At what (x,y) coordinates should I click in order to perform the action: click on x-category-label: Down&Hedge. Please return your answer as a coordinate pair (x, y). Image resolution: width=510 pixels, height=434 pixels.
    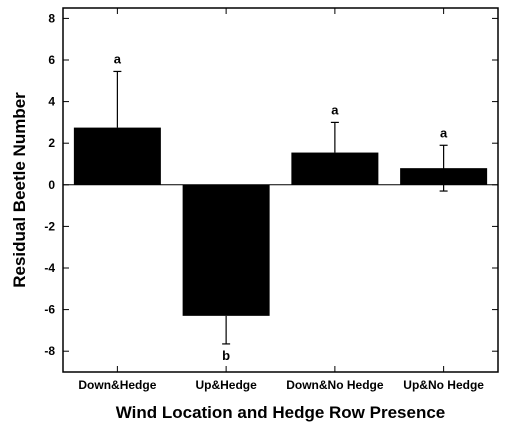
    Looking at the image, I should click on (117, 385).